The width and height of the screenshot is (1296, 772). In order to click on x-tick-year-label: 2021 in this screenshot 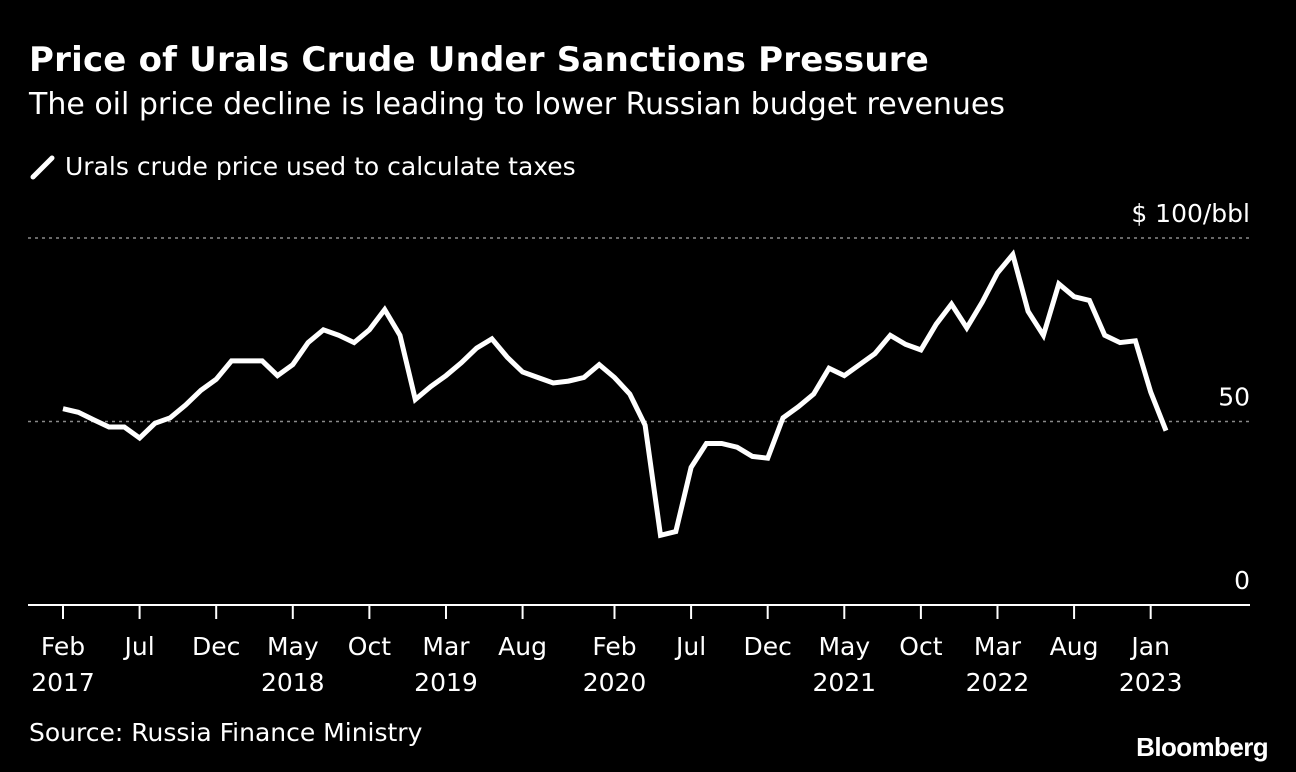, I will do `click(844, 682)`.